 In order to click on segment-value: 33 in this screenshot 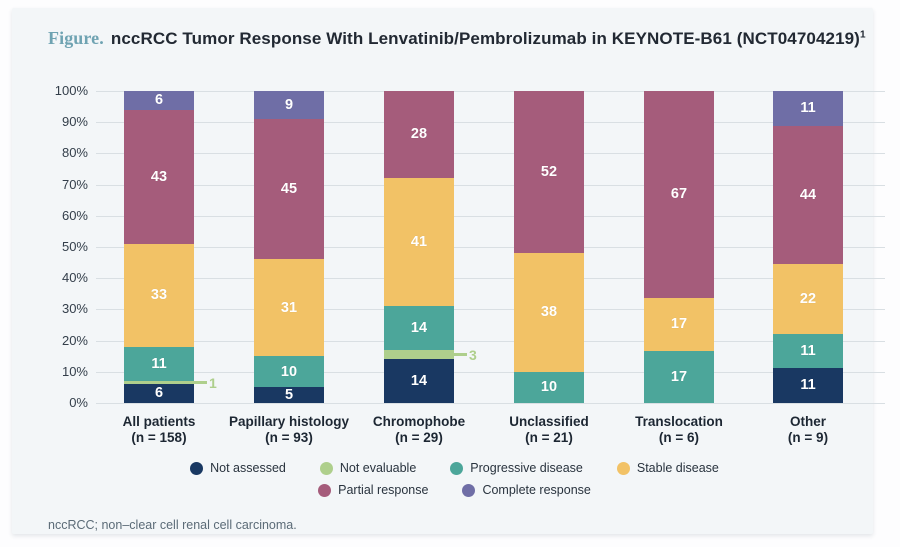, I will do `click(159, 295)`.